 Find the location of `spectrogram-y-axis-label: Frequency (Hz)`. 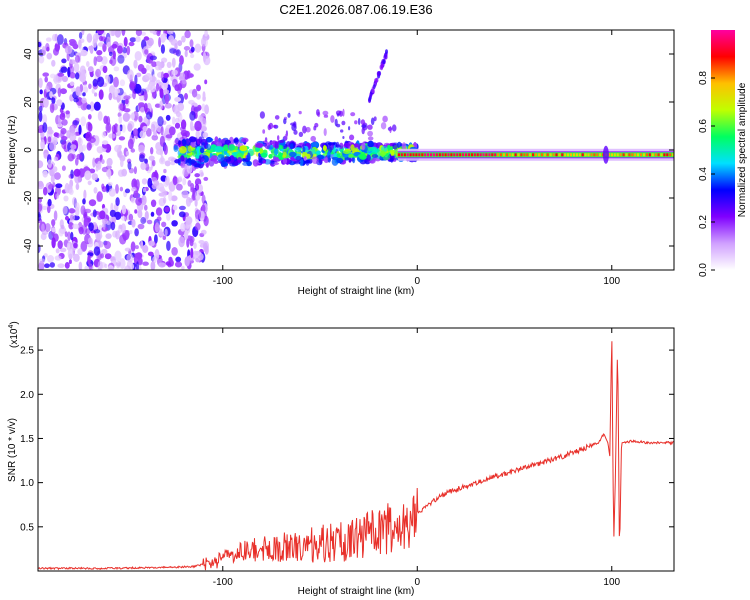

spectrogram-y-axis-label: Frequency (Hz) is located at coordinates (12, 150).